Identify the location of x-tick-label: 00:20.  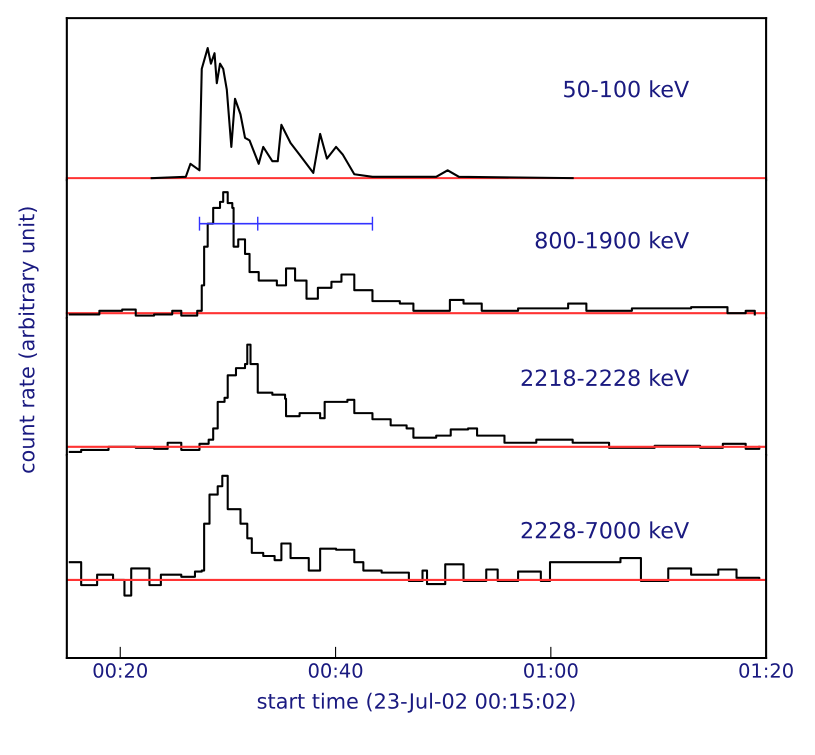
(120, 670).